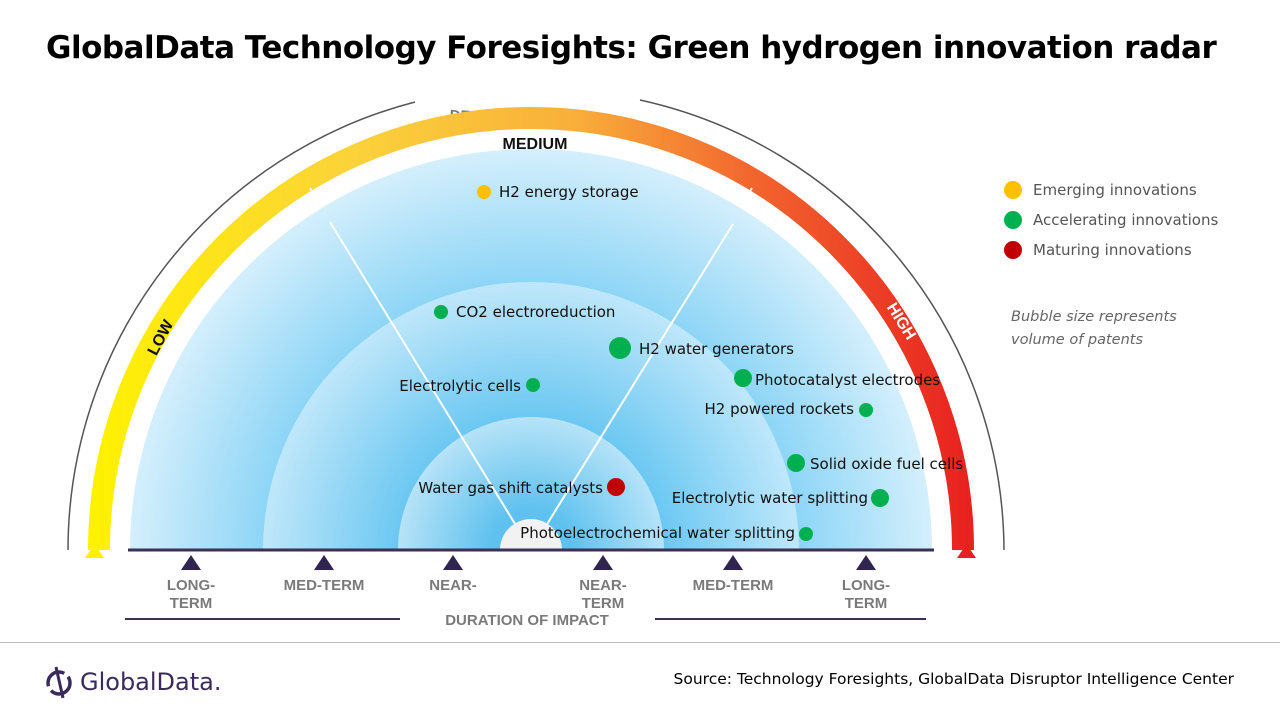 The height and width of the screenshot is (720, 1280). What do you see at coordinates (1111, 250) in the screenshot?
I see `legend-item-maturing: Maturing innovations` at bounding box center [1111, 250].